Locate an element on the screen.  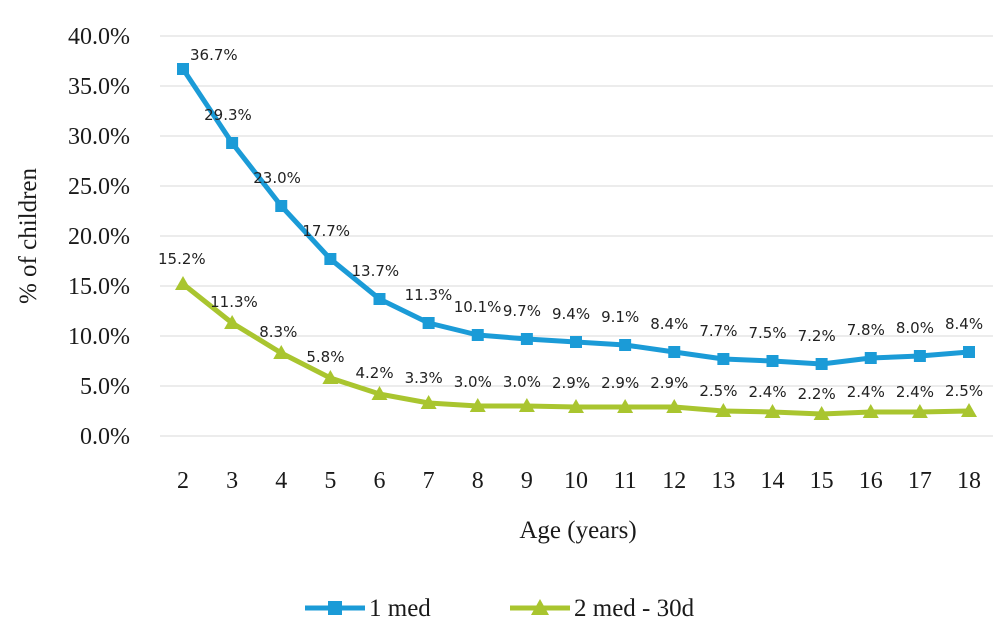
y-tick-label: 10.0% is located at coordinates (99, 337).